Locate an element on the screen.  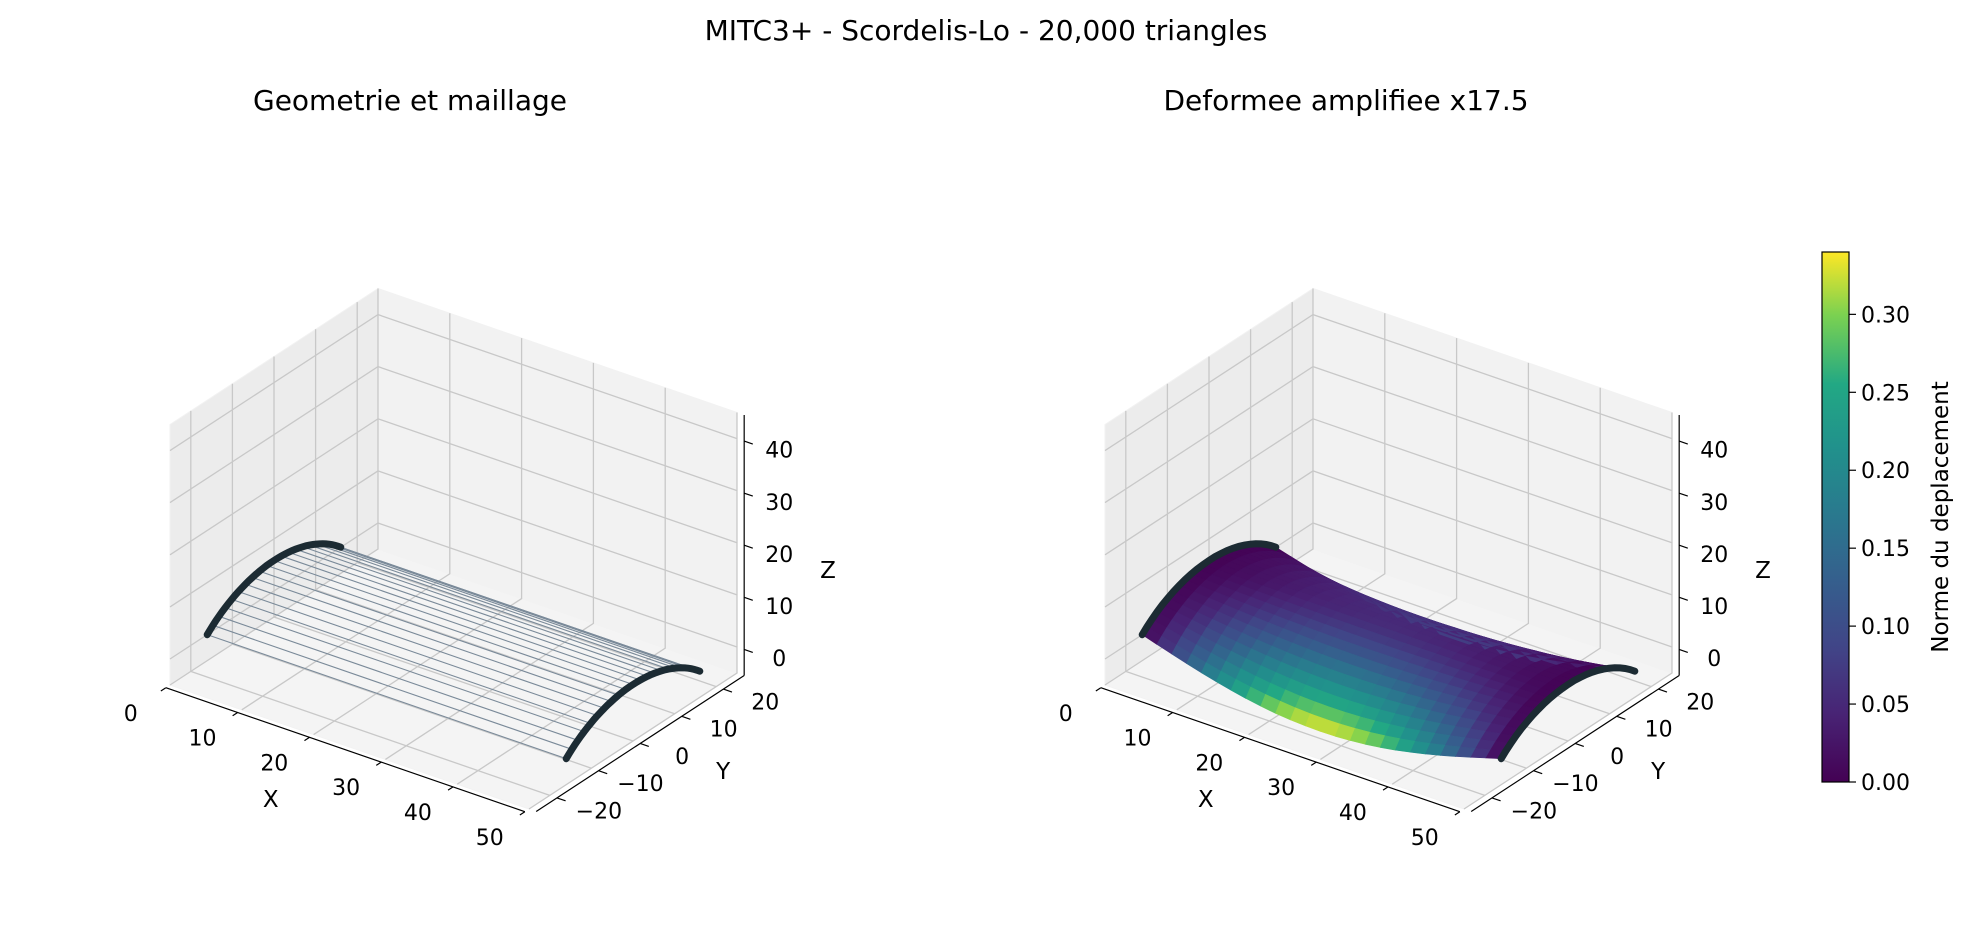
y-tick-label: 0 is located at coordinates (682, 757).